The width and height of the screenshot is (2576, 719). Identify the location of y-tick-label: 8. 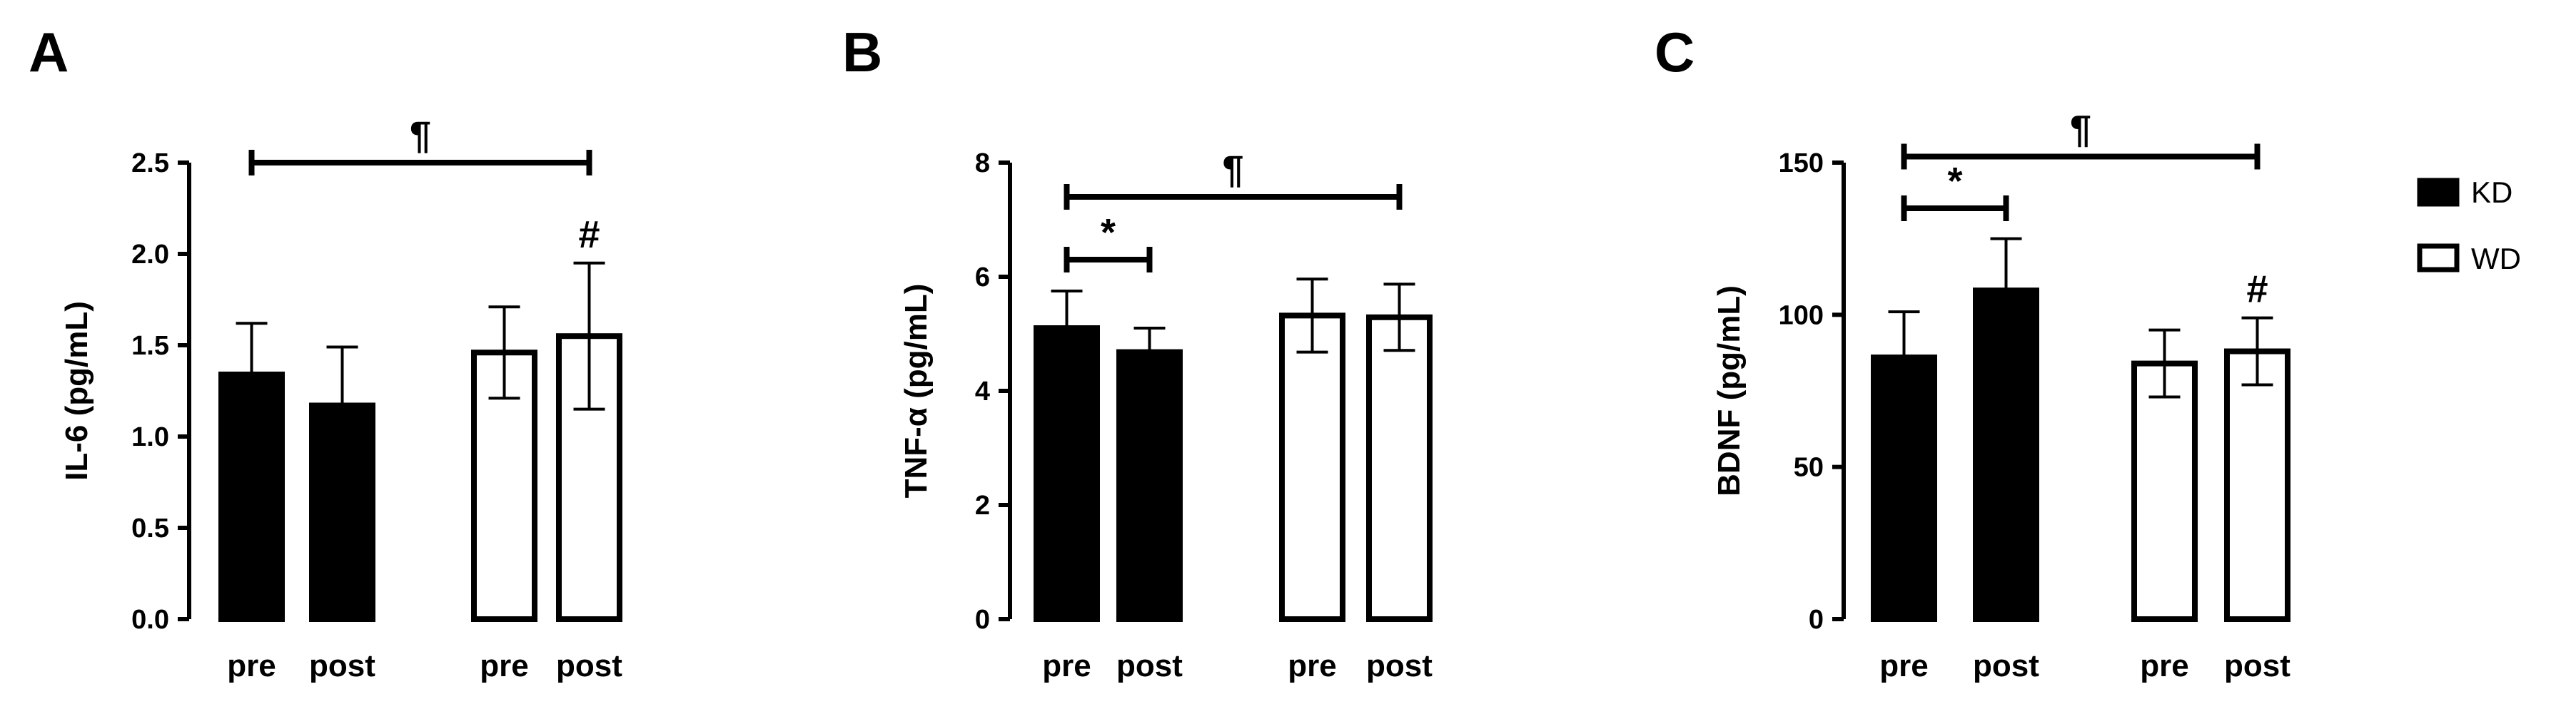
(982, 163).